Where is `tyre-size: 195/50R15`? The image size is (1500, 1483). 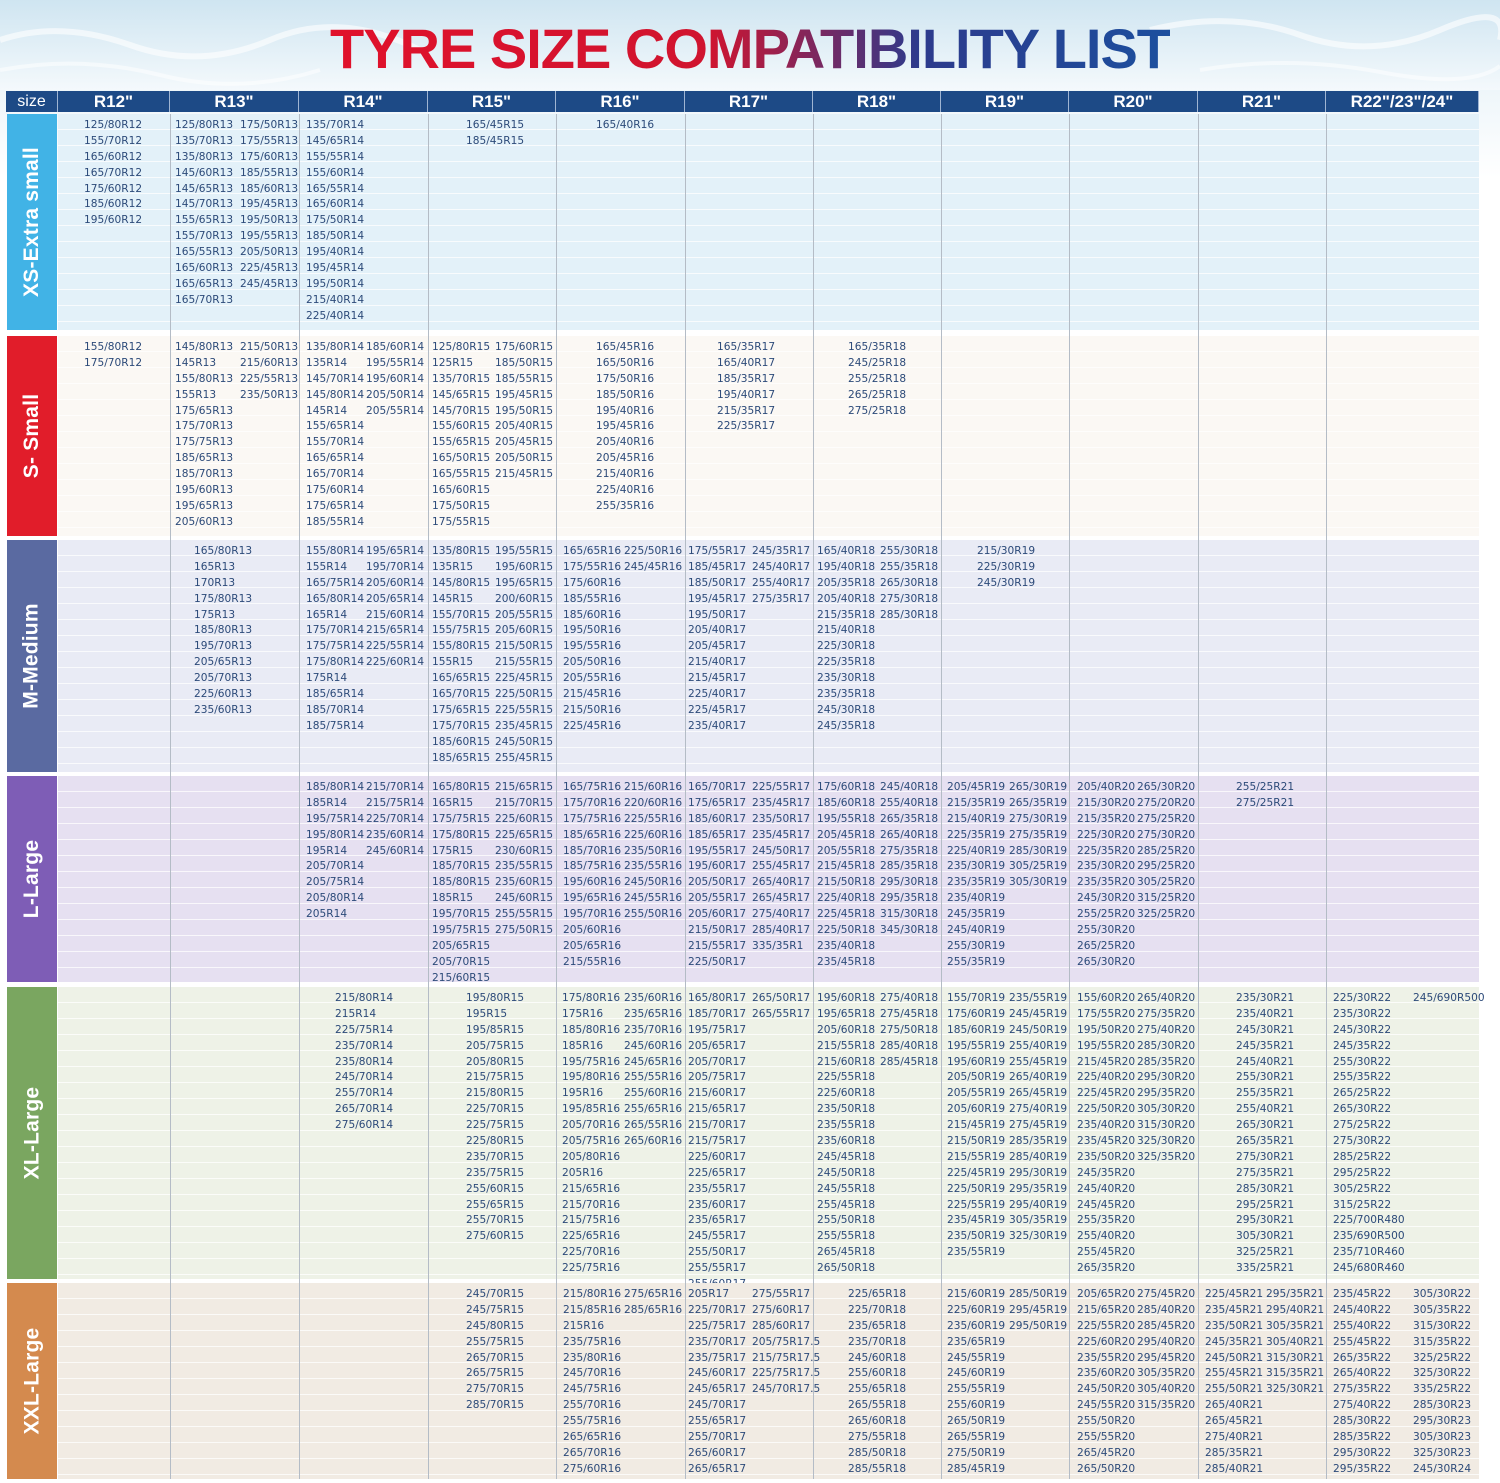
tyre-size: 195/50R15 is located at coordinates (524, 410).